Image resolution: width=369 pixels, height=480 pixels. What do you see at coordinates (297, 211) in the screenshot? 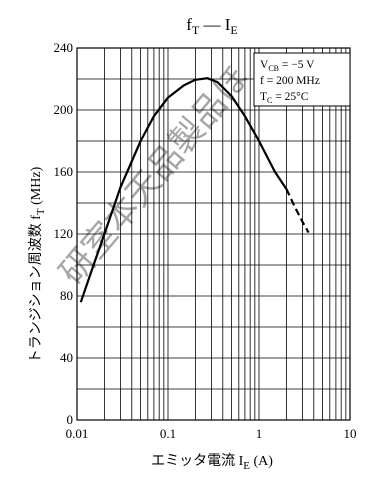
I see `series-line-dashed` at bounding box center [297, 211].